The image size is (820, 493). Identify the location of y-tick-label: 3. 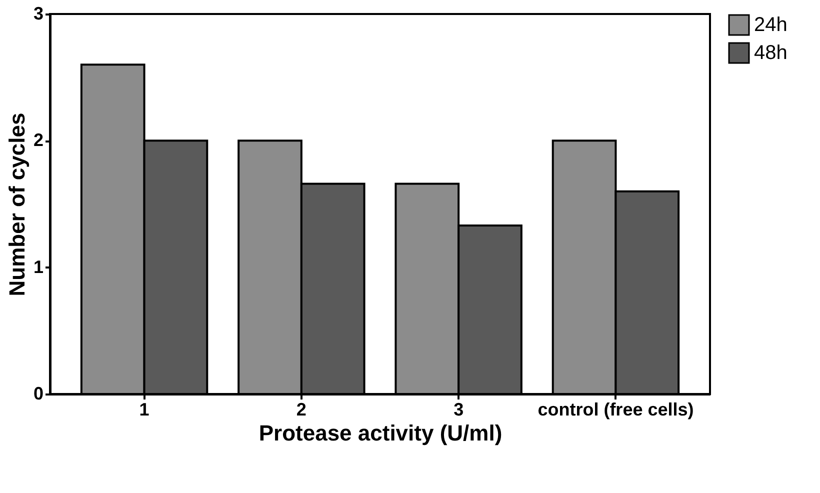
(38, 14).